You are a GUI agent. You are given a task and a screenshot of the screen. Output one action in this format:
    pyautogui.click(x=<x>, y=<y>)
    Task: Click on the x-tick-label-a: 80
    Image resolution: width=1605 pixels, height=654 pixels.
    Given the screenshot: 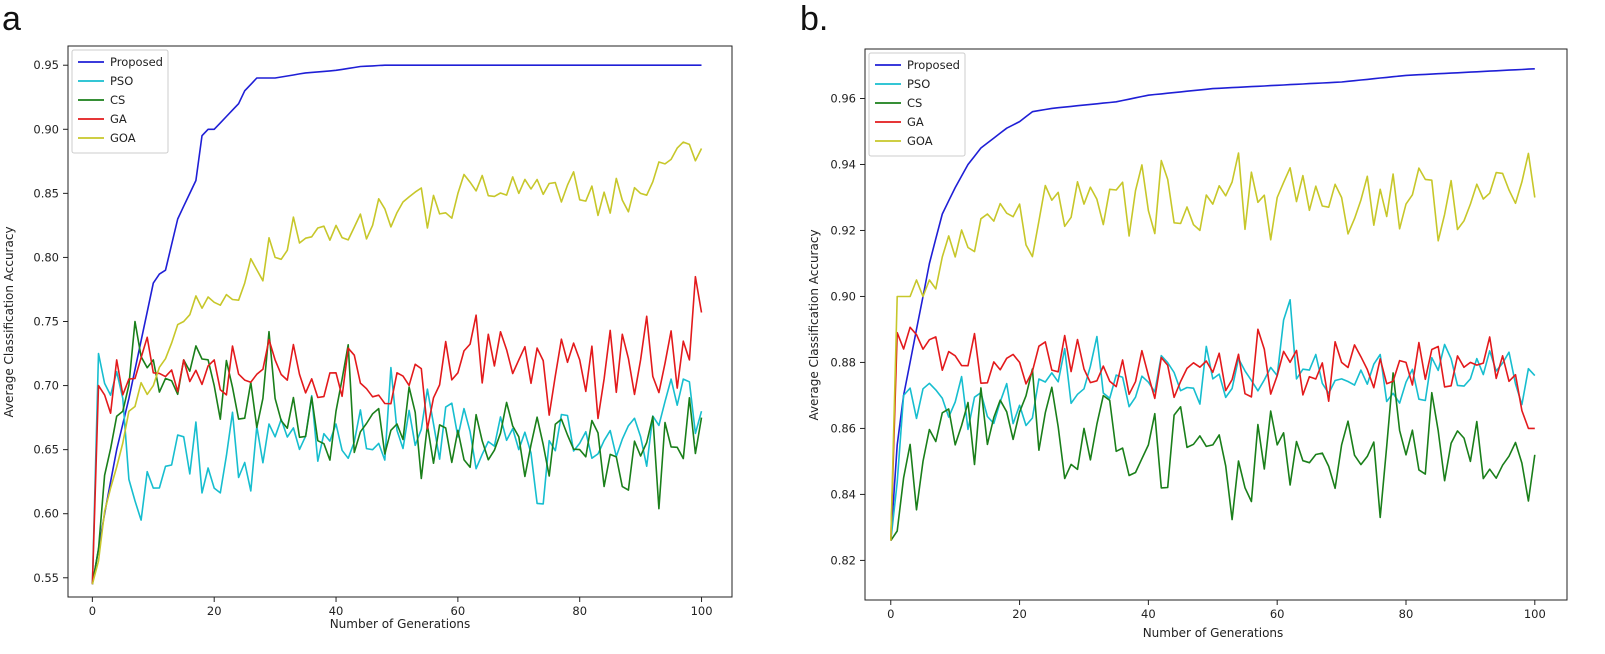 What is the action you would take?
    pyautogui.click(x=579, y=611)
    